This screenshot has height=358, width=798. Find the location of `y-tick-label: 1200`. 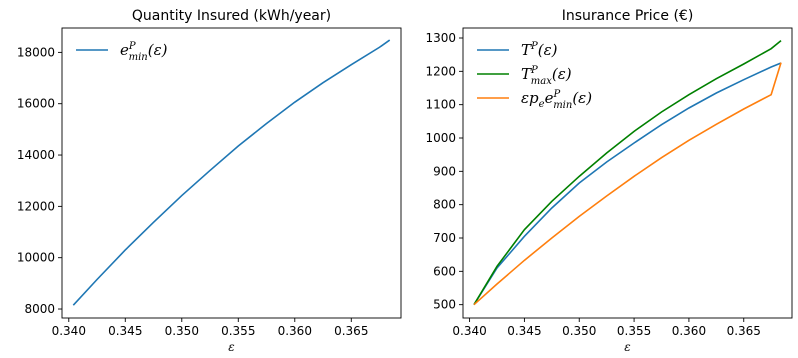

y-tick-label: 1200 is located at coordinates (440, 71).